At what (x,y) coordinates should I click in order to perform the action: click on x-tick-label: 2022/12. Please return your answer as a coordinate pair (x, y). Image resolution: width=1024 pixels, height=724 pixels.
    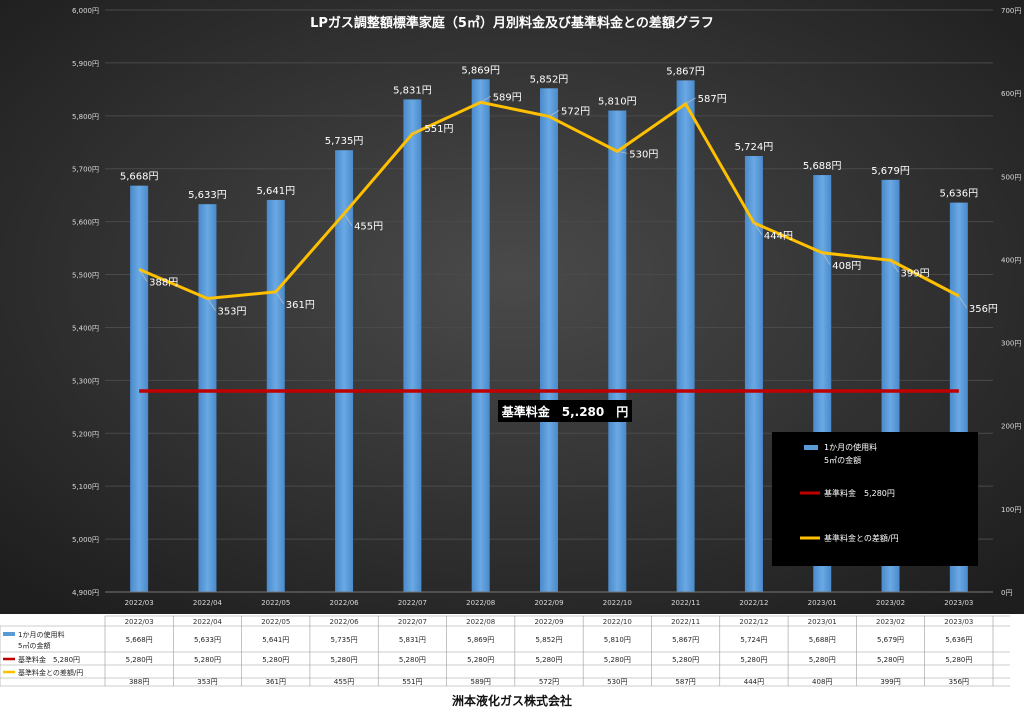
    Looking at the image, I should click on (753, 603).